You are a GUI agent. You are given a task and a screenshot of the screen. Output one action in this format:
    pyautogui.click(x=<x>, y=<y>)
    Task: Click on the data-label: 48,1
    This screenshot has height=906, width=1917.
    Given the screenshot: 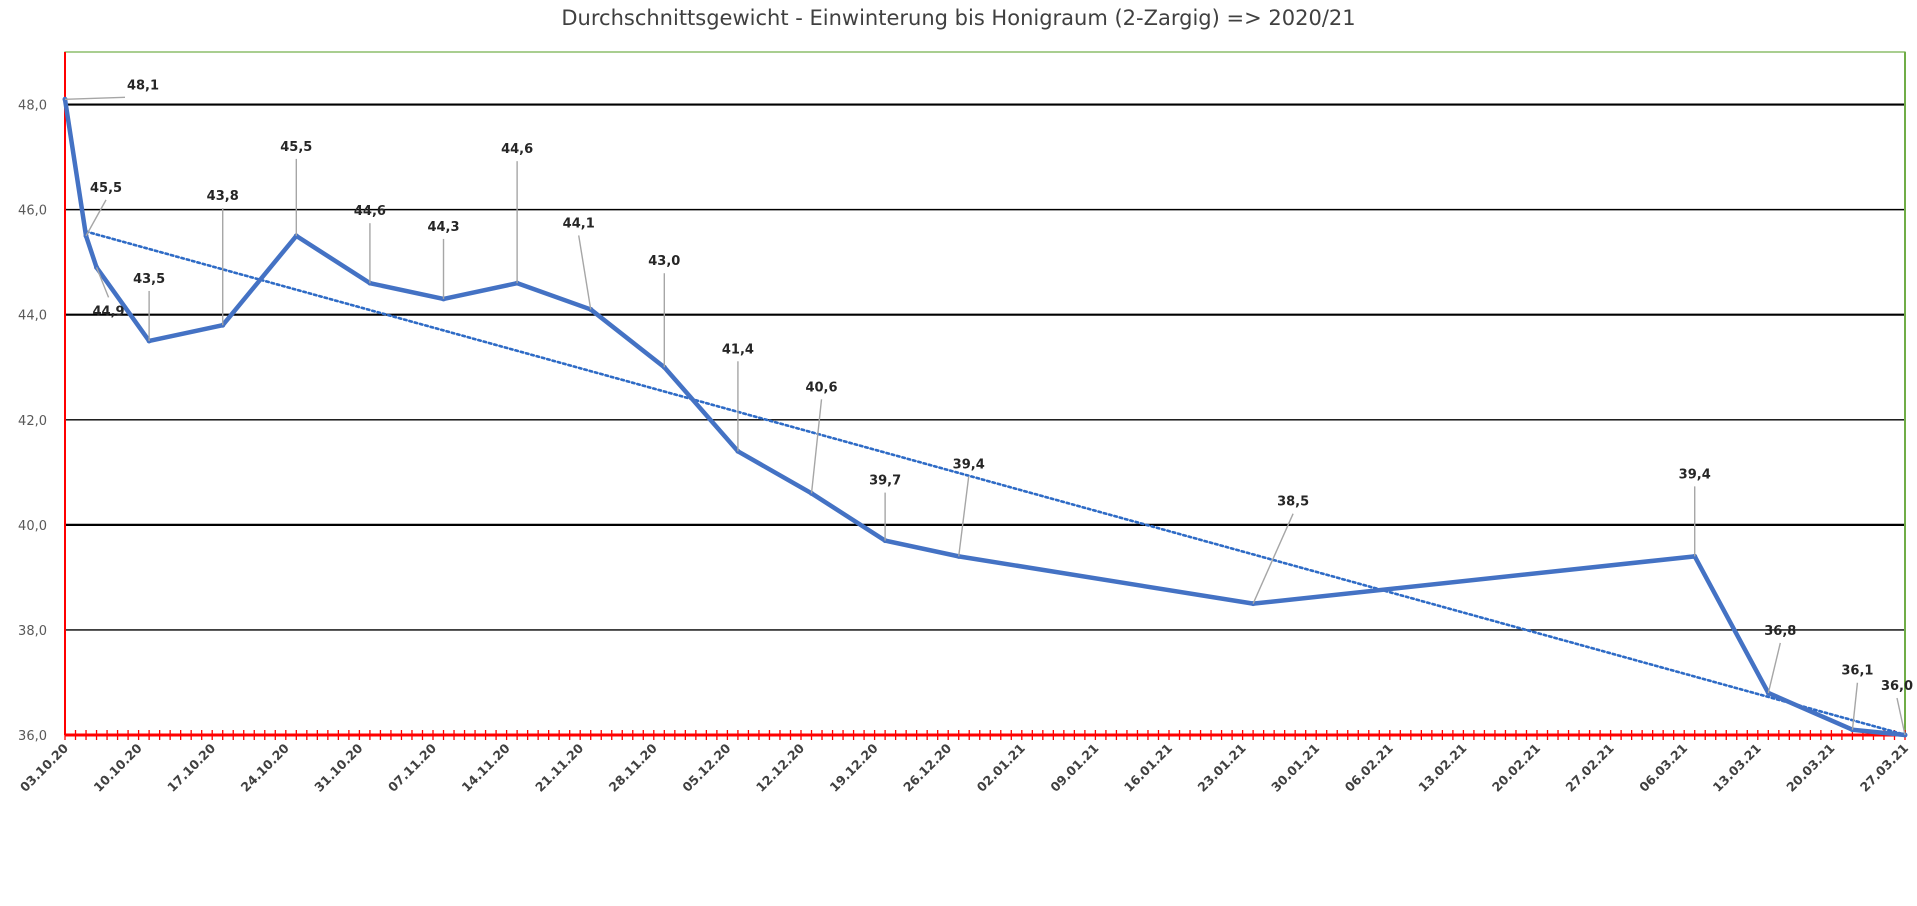 What is the action you would take?
    pyautogui.click(x=143, y=85)
    